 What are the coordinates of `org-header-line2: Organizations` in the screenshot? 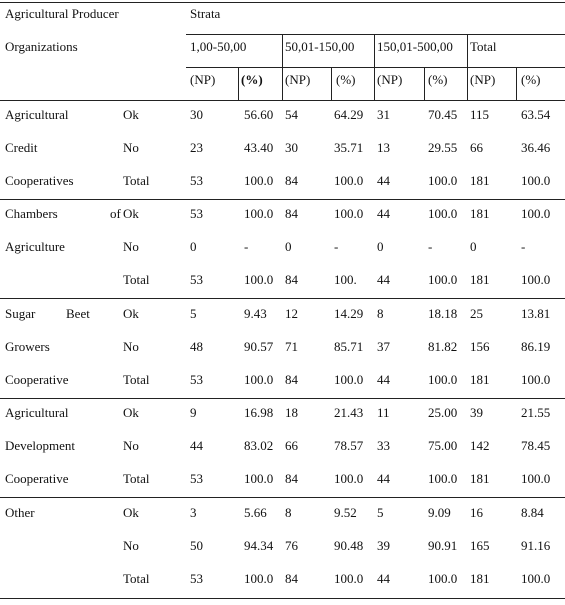 It's located at (41, 46).